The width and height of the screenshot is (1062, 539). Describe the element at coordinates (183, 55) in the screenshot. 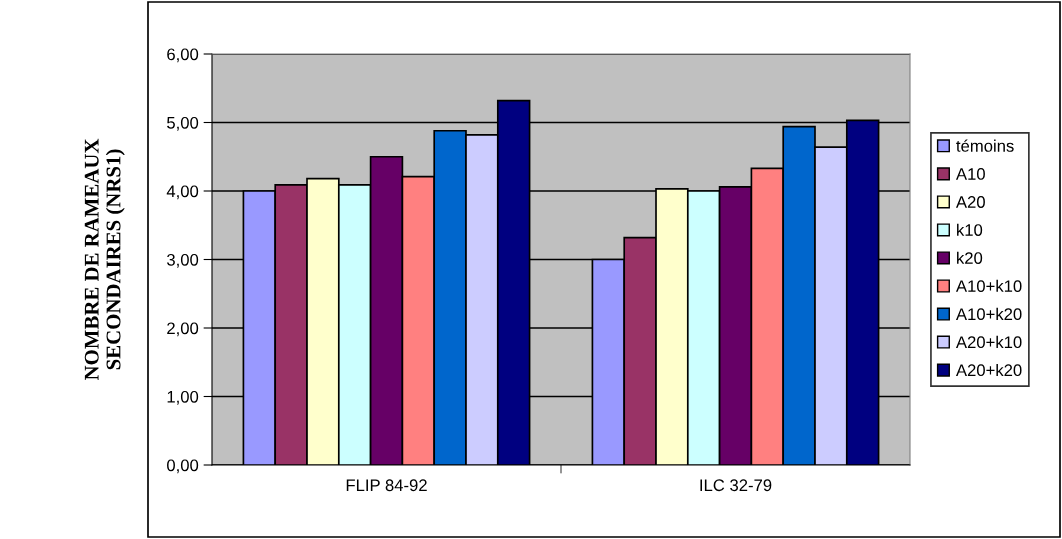

I see `y-tick-label: 6,00` at that location.